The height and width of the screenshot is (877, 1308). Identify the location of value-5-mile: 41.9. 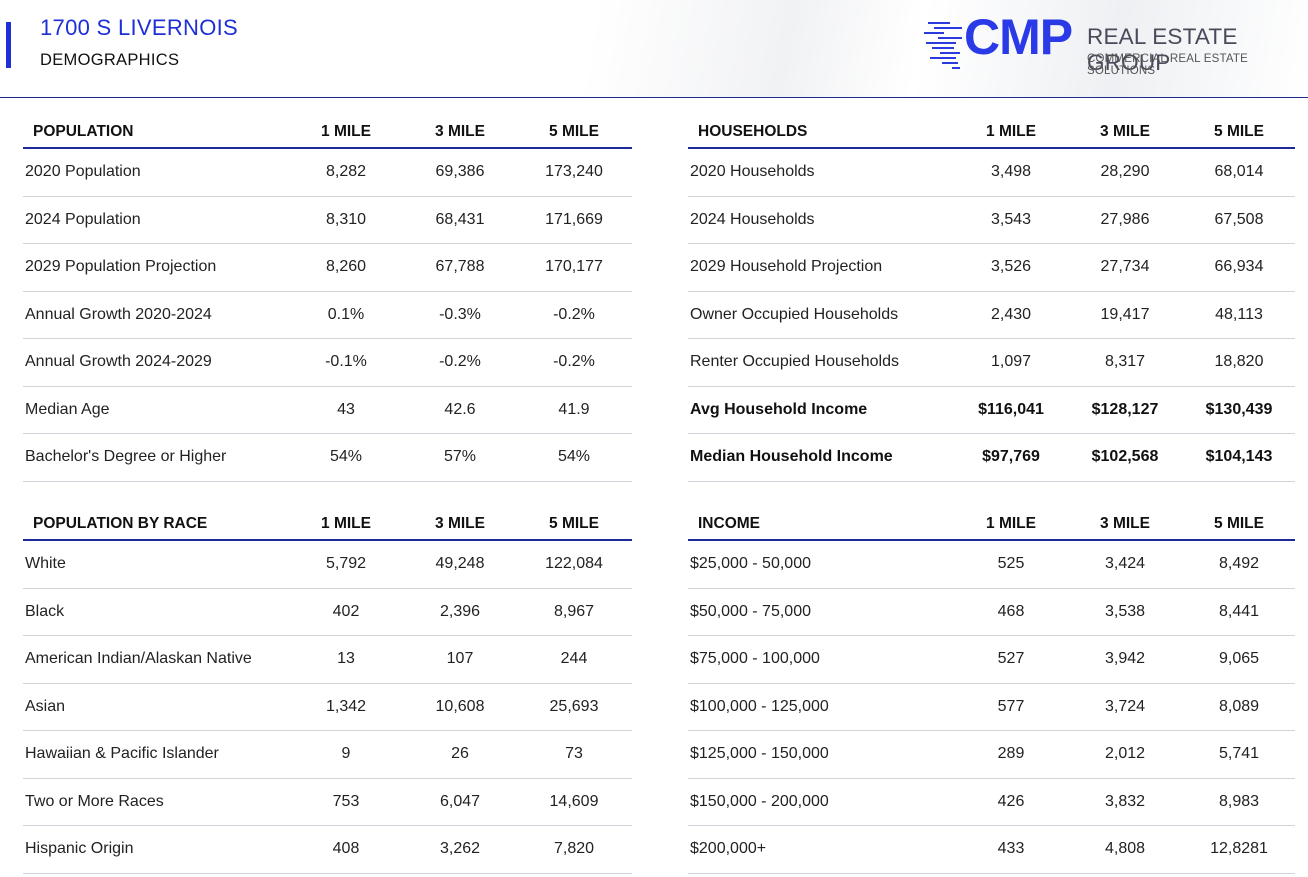
(574, 409).